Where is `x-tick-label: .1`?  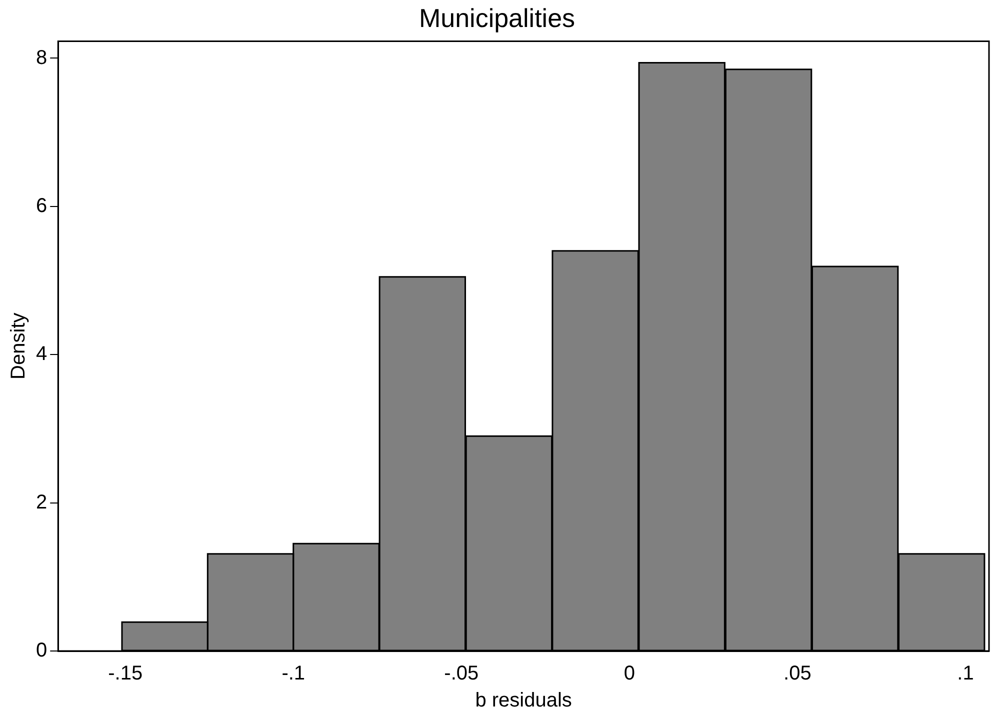 x-tick-label: .1 is located at coordinates (965, 673).